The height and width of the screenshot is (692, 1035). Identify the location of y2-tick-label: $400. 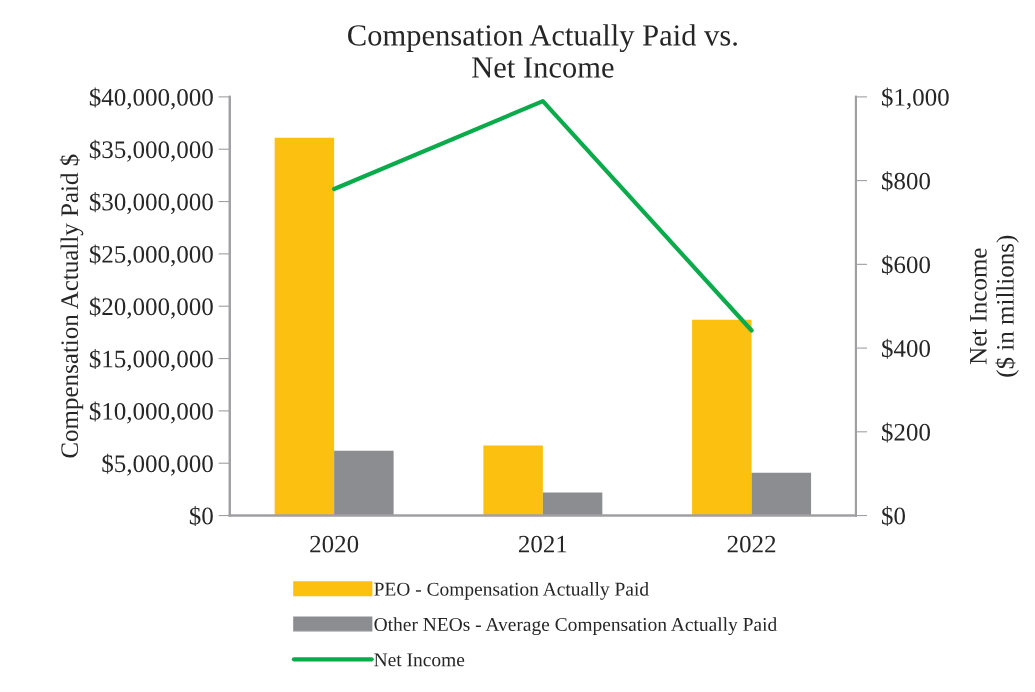
(906, 348).